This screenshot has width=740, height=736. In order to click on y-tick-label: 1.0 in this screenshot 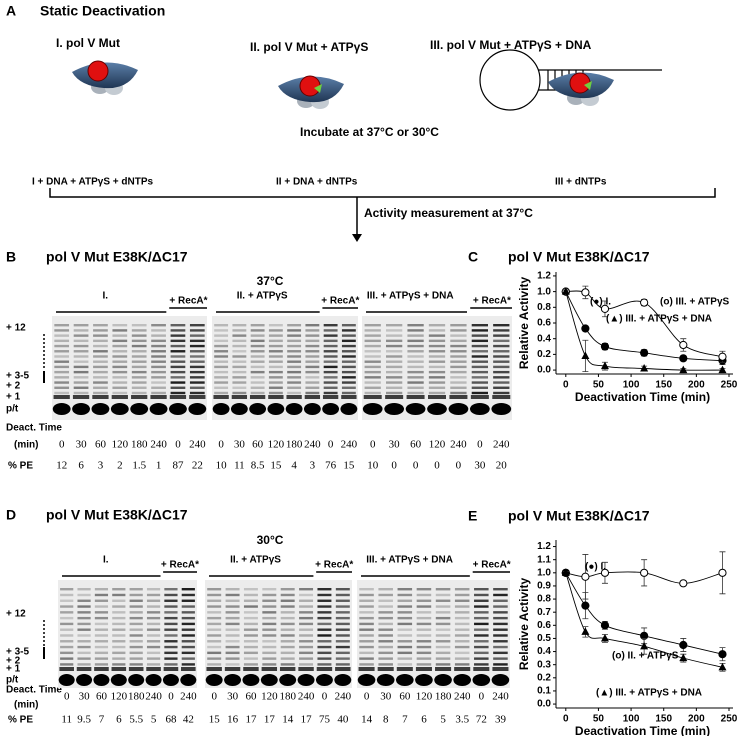, I will do `click(544, 291)`.